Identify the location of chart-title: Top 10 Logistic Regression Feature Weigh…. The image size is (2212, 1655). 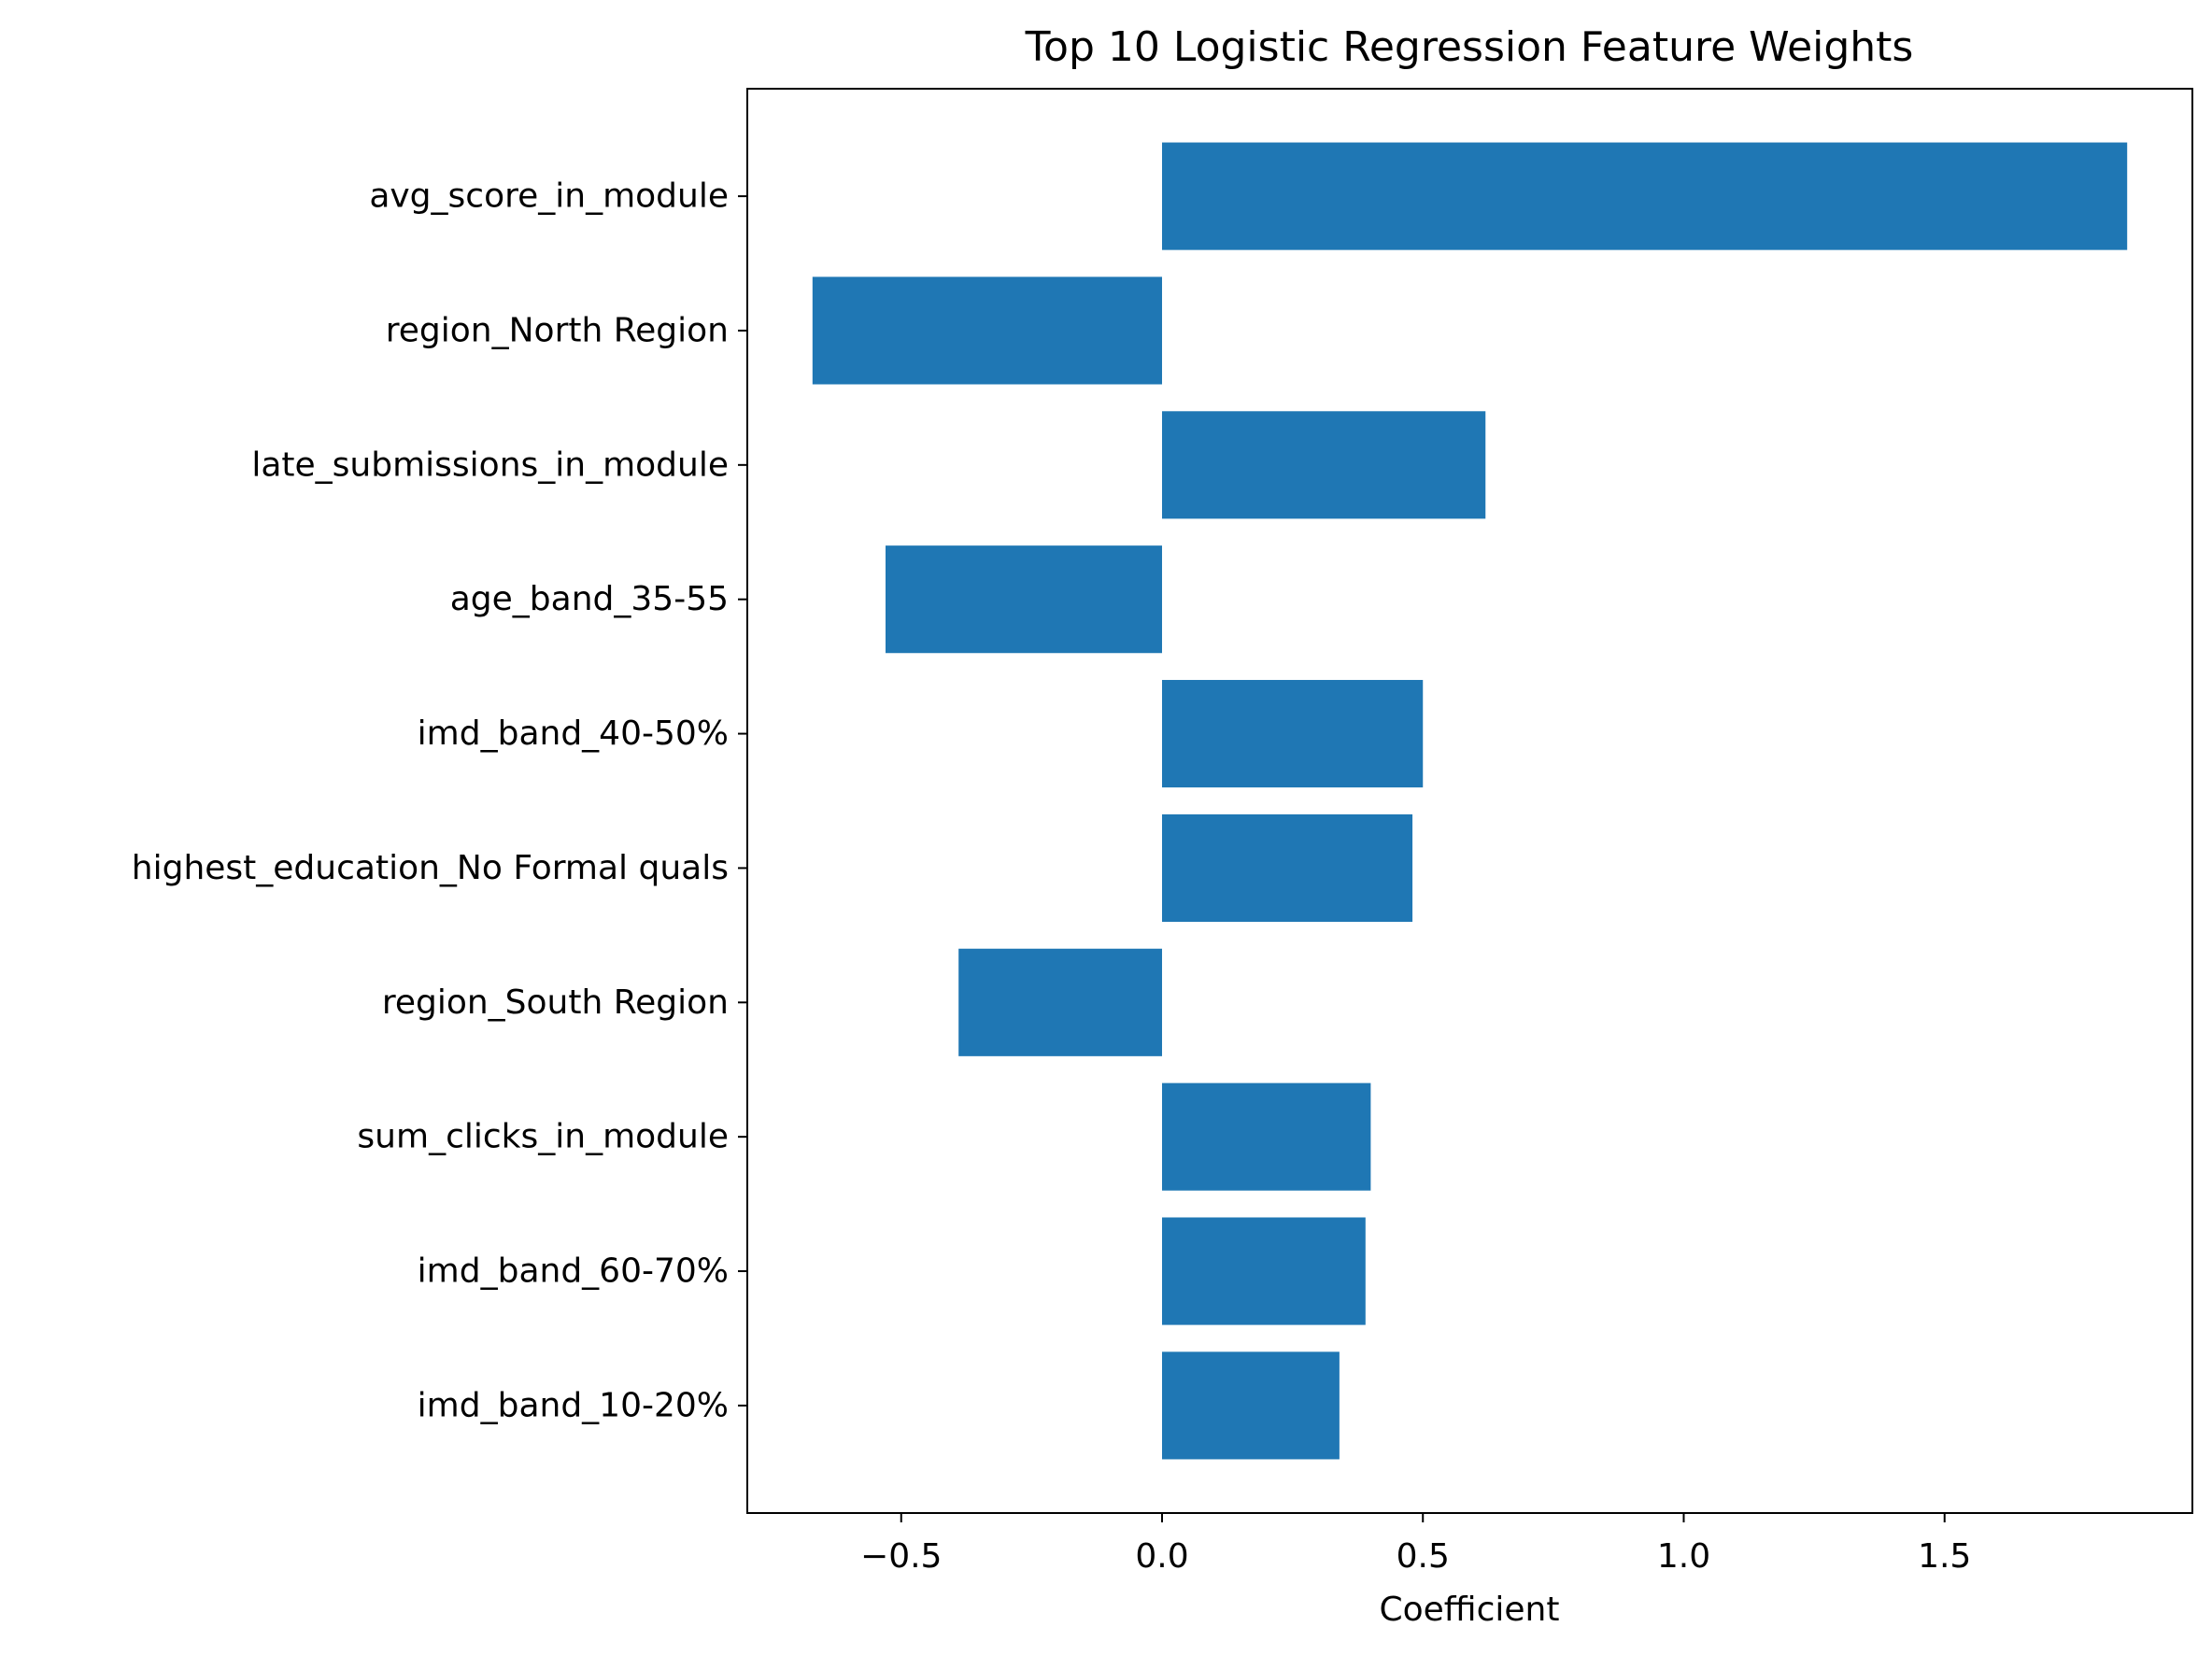
(1469, 47).